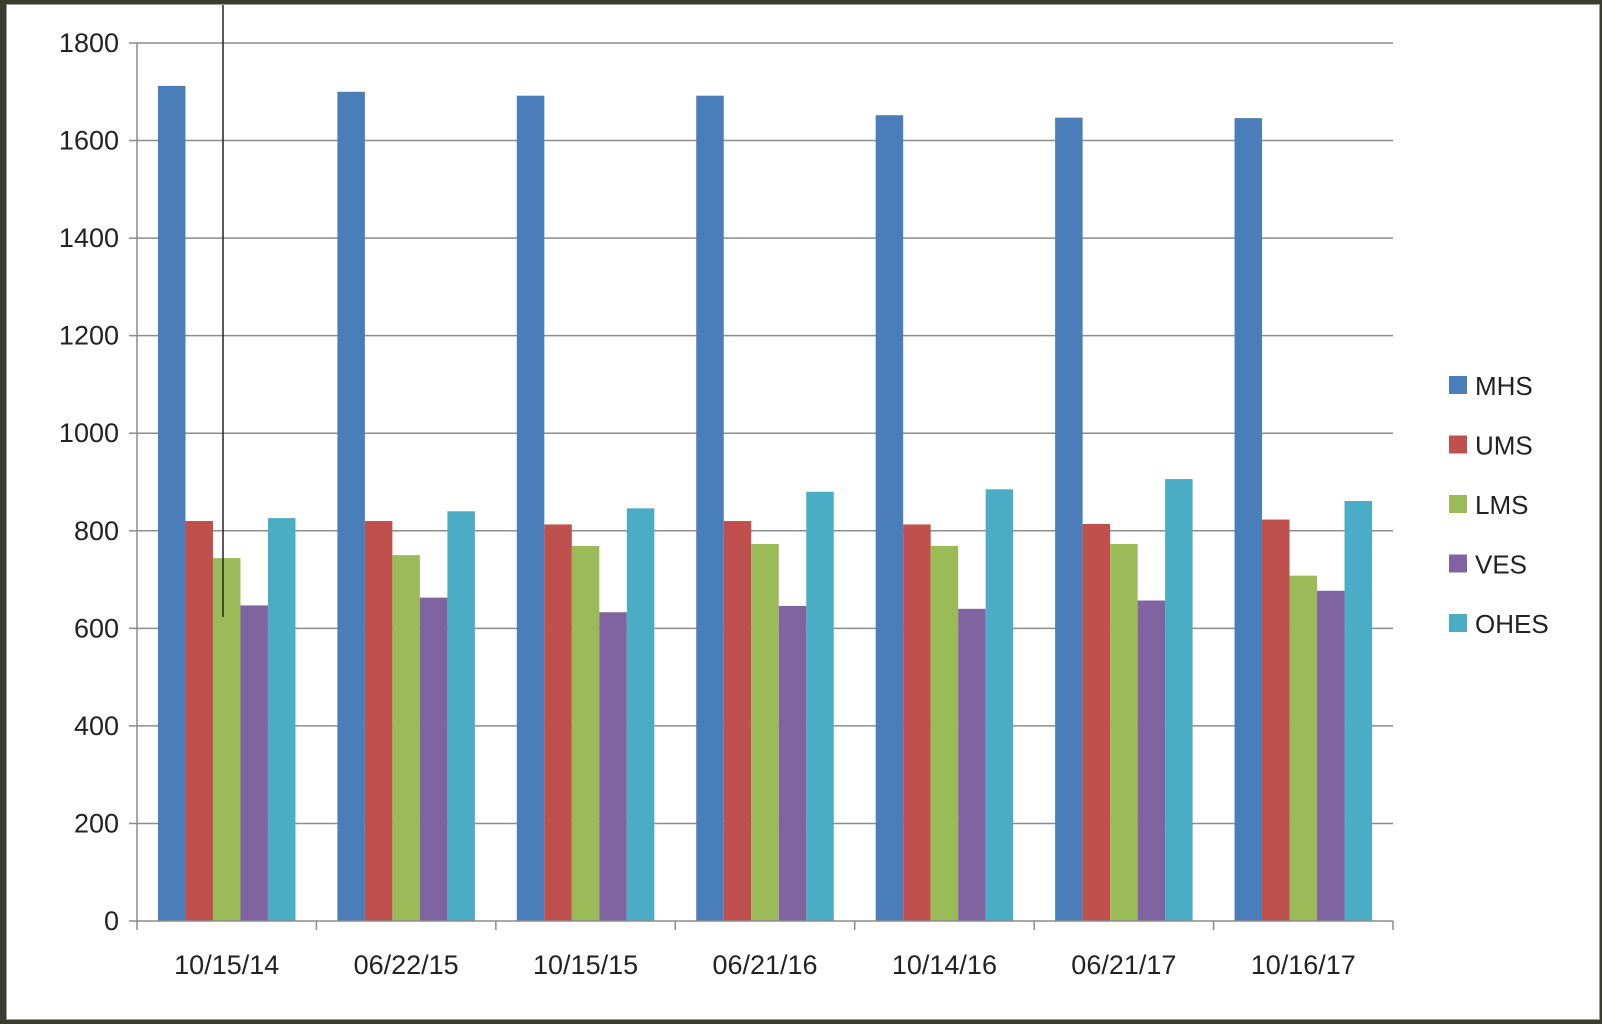 This screenshot has height=1024, width=1602. I want to click on y-tick-label: 1600, so click(89, 141).